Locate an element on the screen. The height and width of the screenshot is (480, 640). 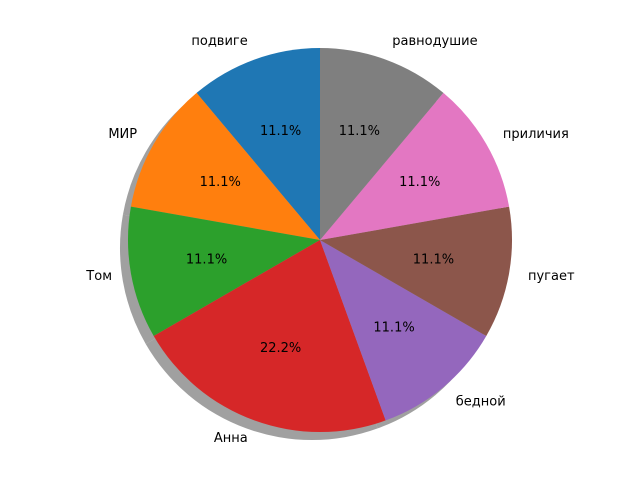
slice-3-wedge is located at coordinates (224, 271).